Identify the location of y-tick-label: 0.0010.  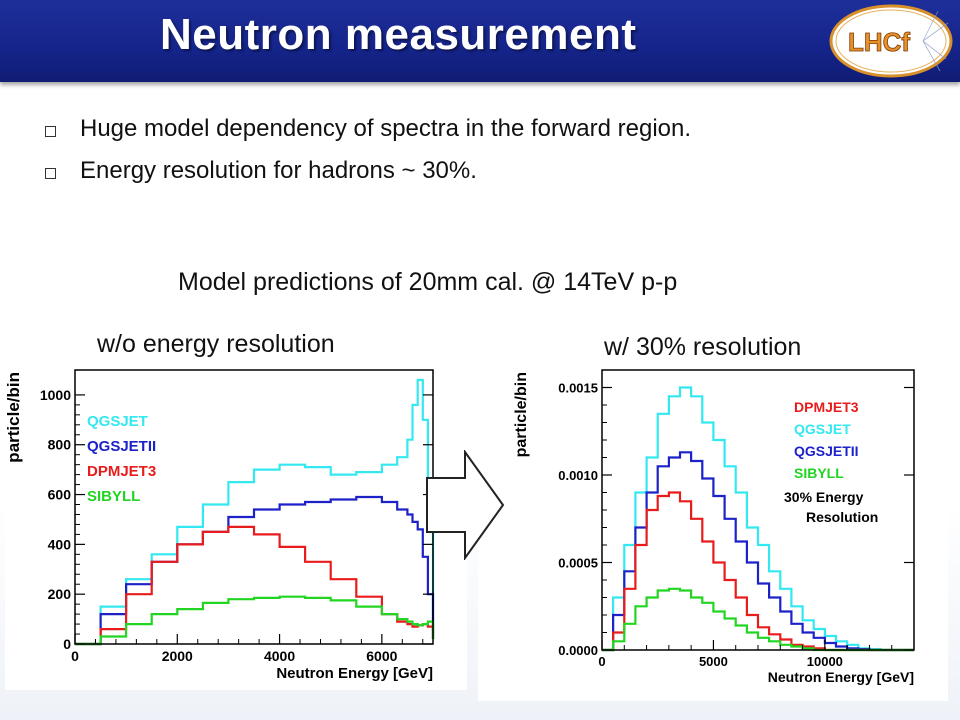
(578, 475).